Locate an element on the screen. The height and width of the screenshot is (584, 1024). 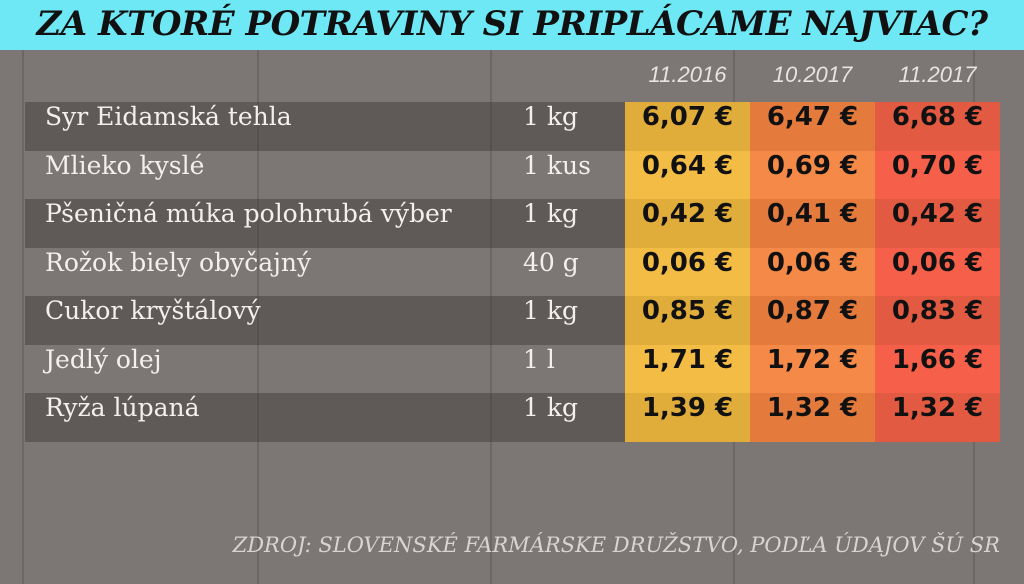
table-row: Jedlý olej 1 l 1,71 €1,72 €1,66 € is located at coordinates (512, 369).